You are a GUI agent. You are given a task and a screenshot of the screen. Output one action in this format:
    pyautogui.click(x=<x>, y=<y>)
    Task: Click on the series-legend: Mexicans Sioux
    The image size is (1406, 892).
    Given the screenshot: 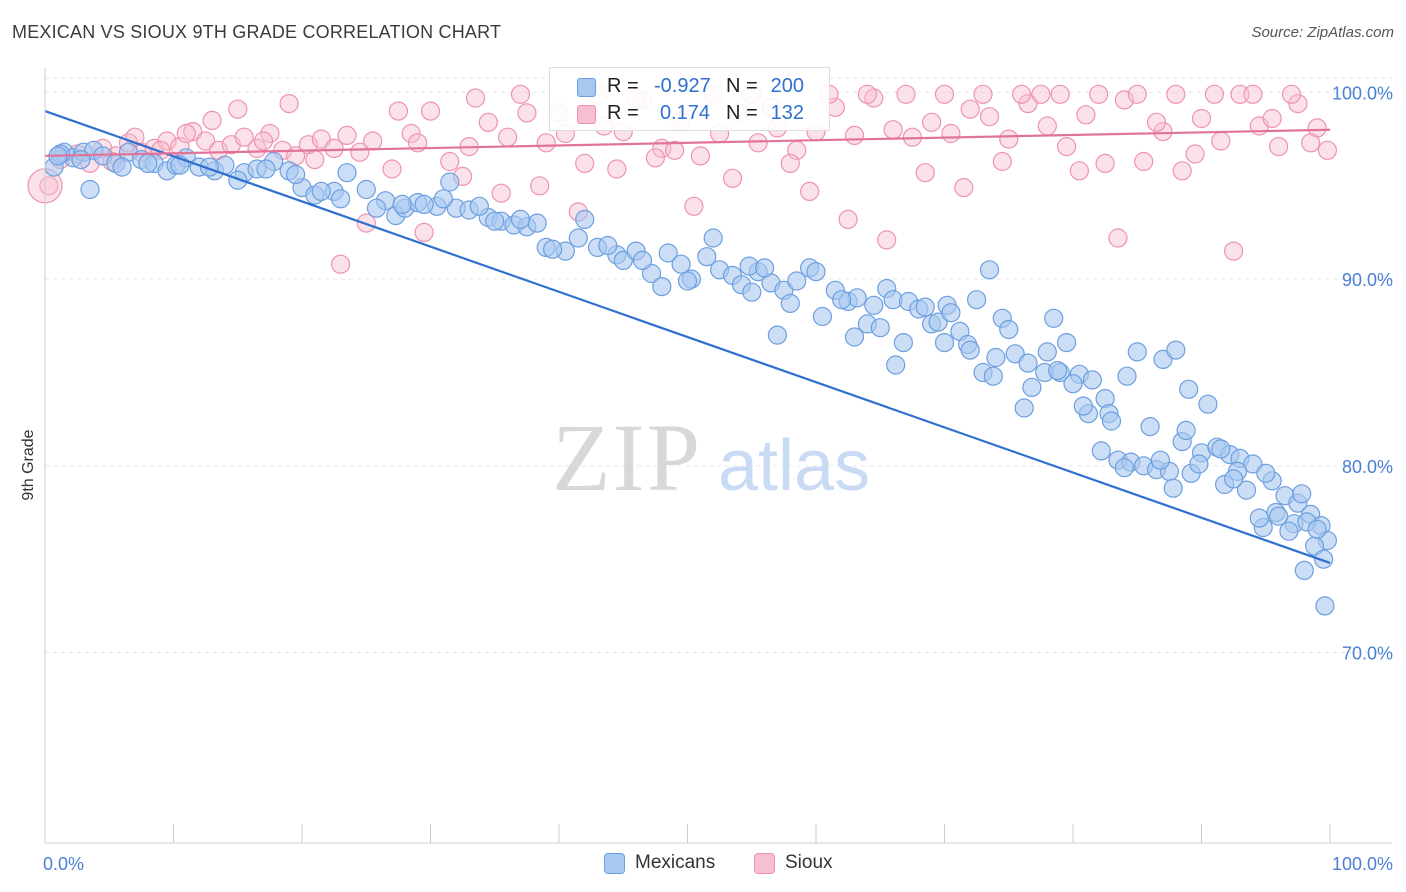 What is the action you would take?
    pyautogui.click(x=703, y=864)
    